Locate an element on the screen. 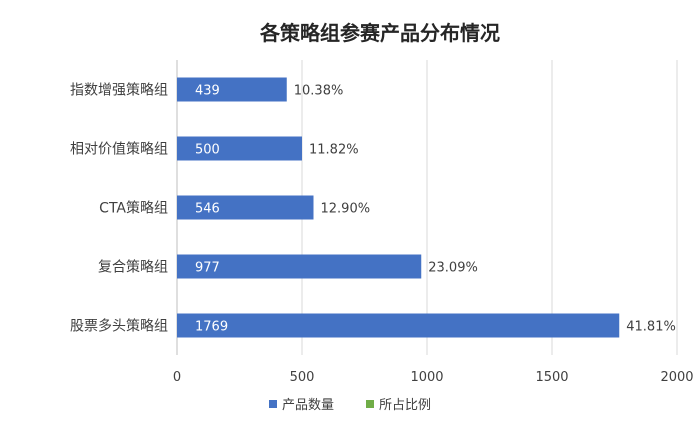 Image resolution: width=700 pixels, height=436 pixels. x-tick-label: 1000 is located at coordinates (426, 377).